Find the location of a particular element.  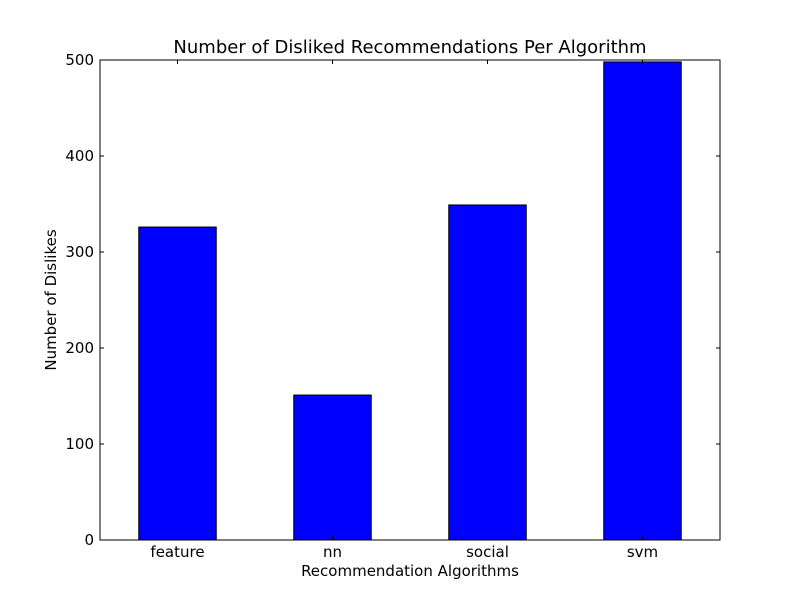

x-tick-label-social: social is located at coordinates (487, 552).